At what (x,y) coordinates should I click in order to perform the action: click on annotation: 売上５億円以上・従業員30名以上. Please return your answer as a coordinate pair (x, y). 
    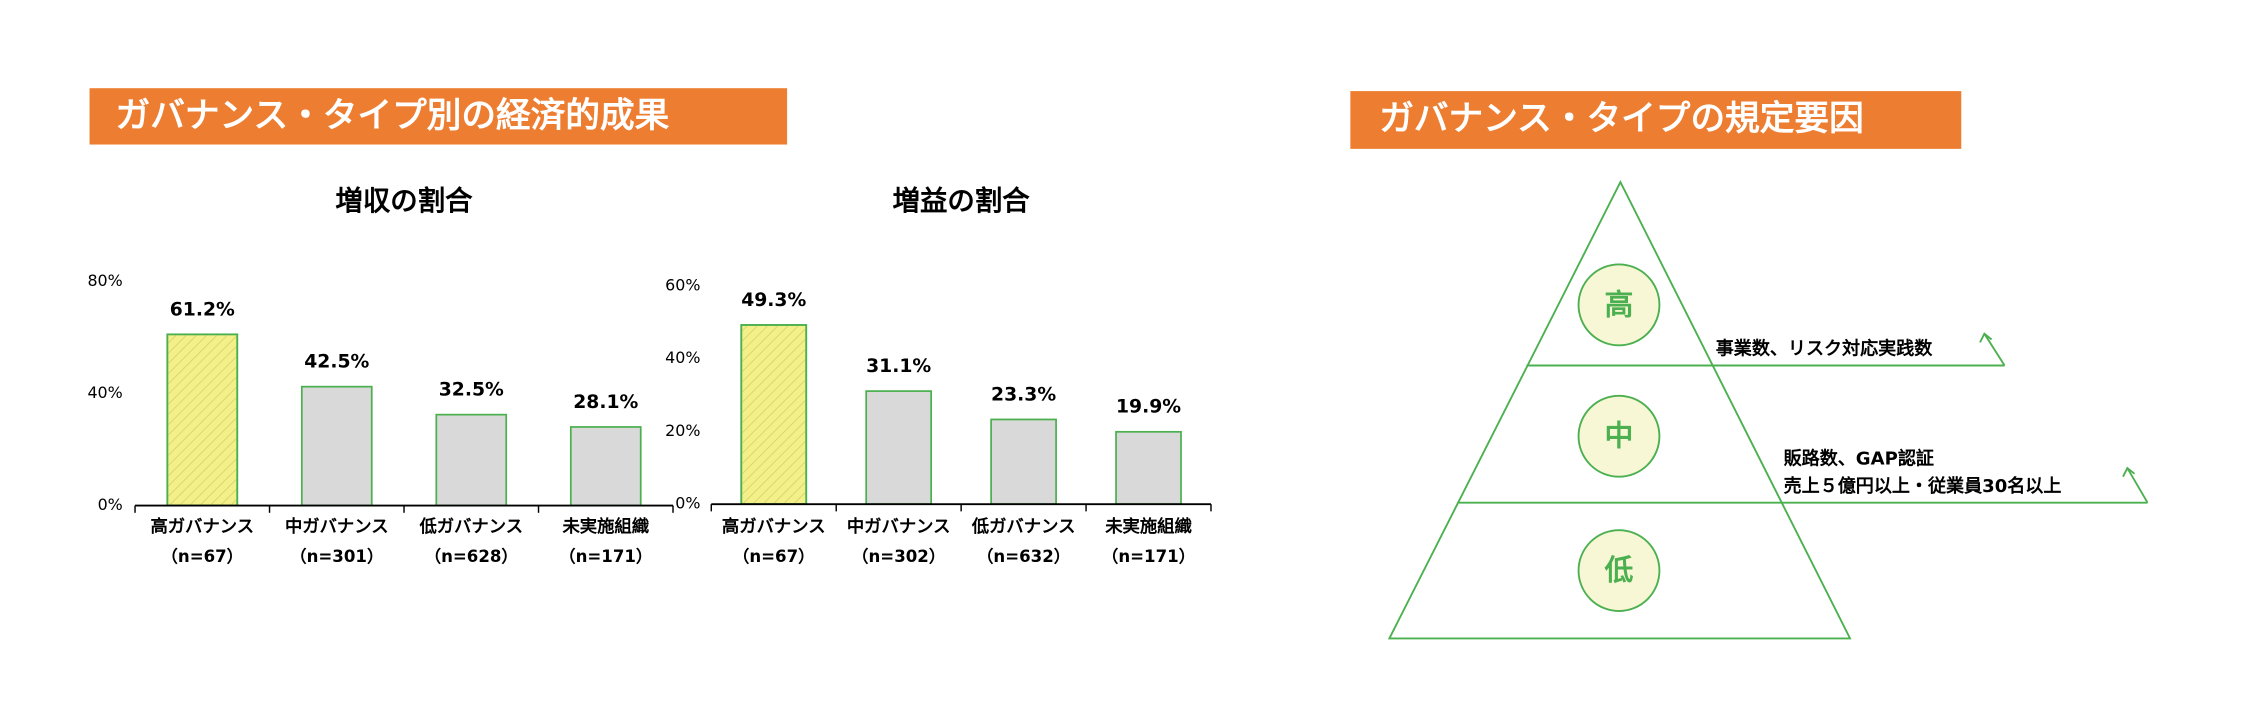
    Looking at the image, I should click on (1923, 486).